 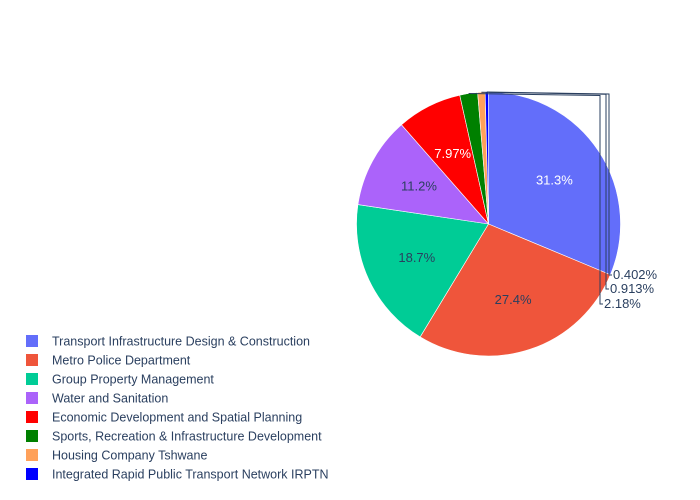 I want to click on slice-label-water-and-sanitation: 11.2%, so click(x=419, y=186).